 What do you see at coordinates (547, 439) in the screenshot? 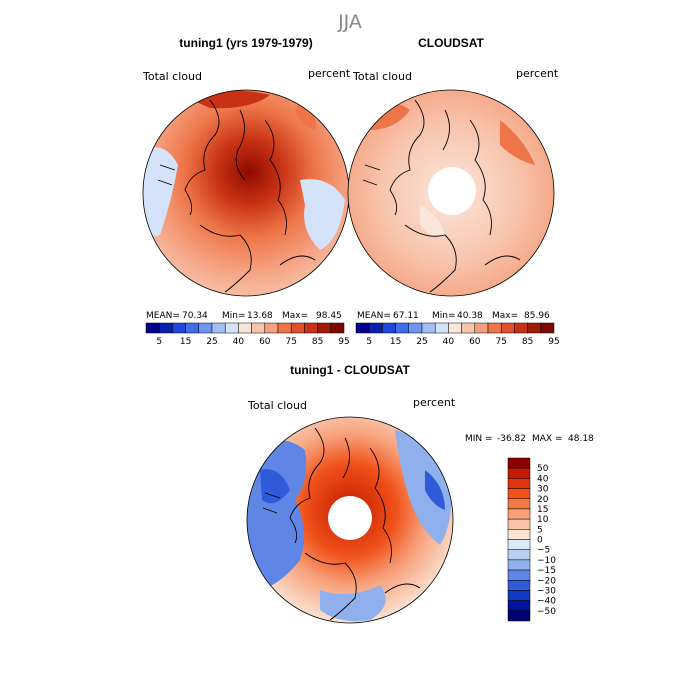
I see `panel-c-max-label: MAX =` at bounding box center [547, 439].